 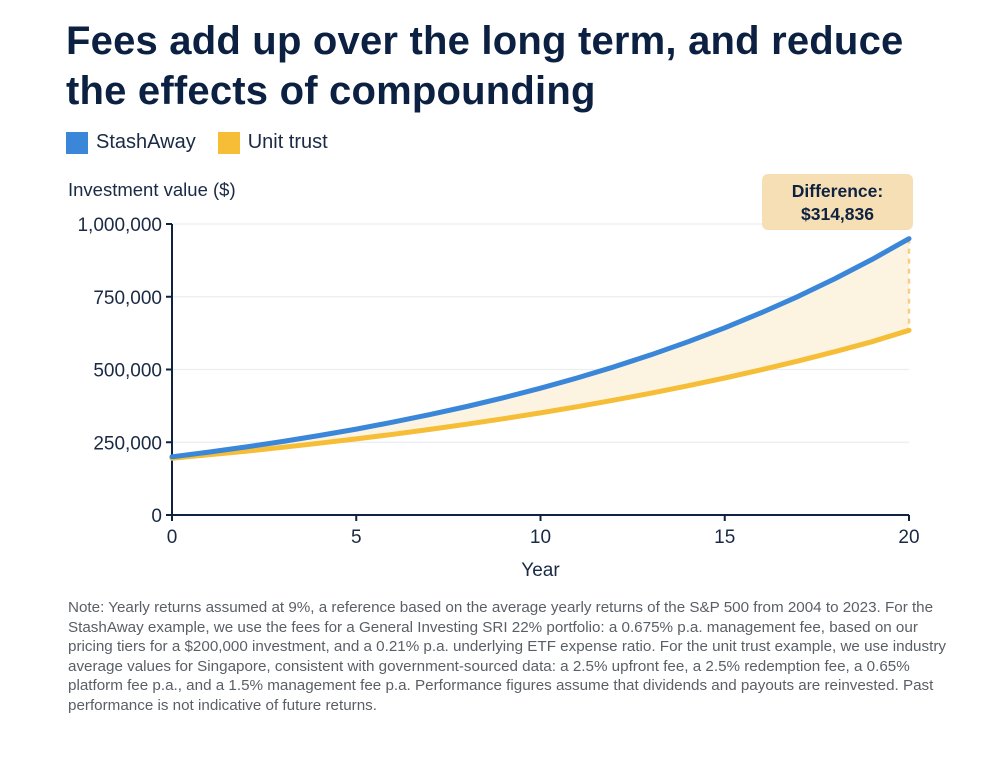 What do you see at coordinates (356, 537) in the screenshot?
I see `x-tick-label-1: 5` at bounding box center [356, 537].